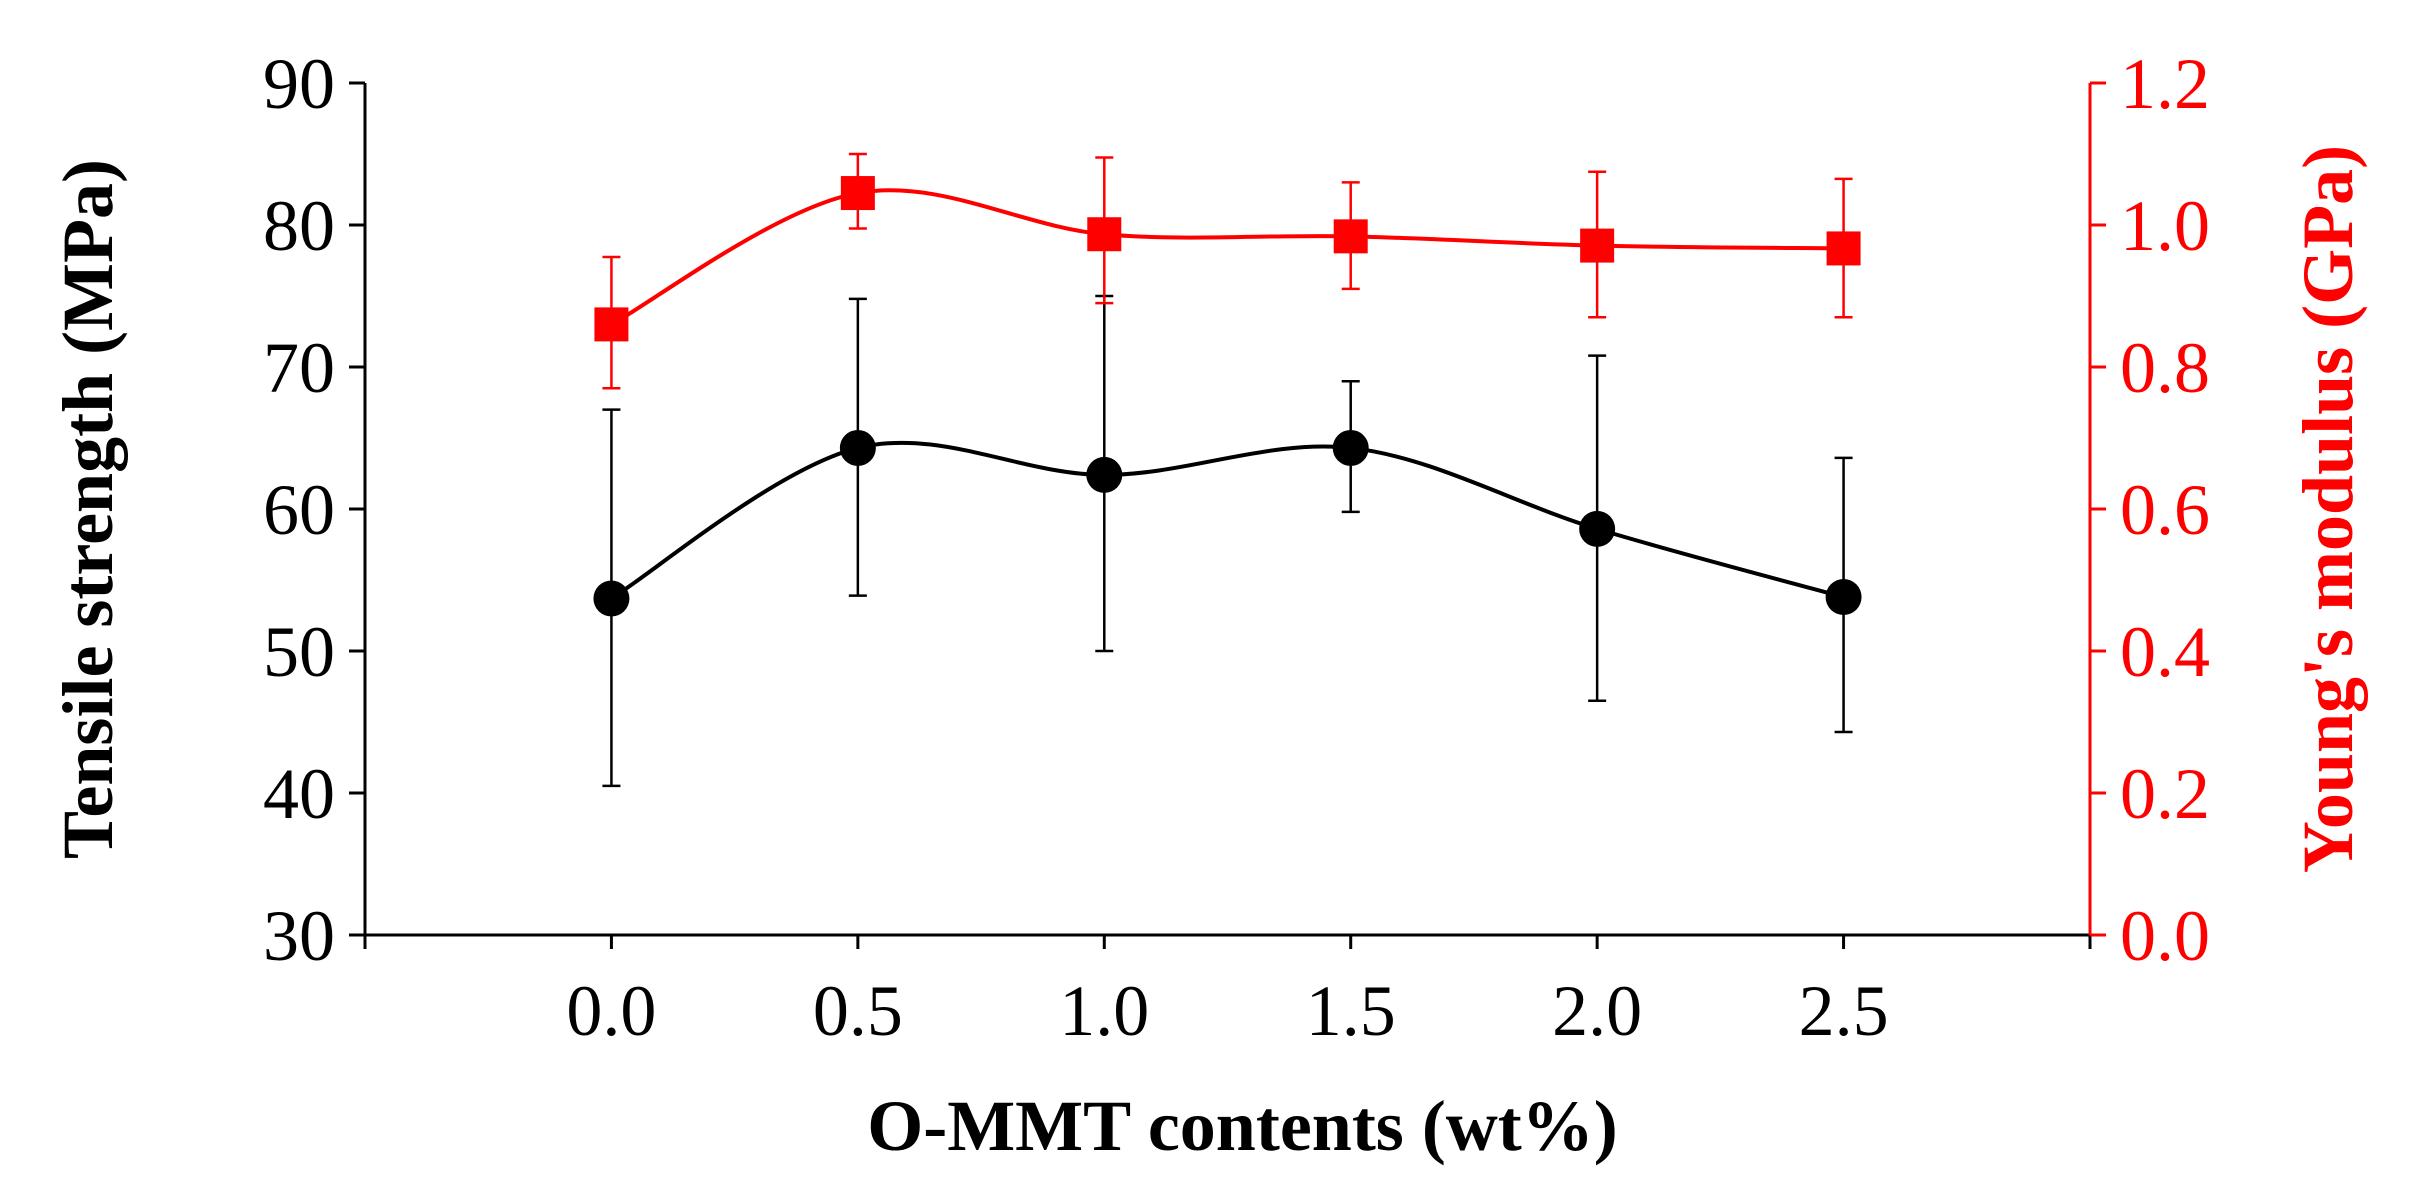  Describe the element at coordinates (299, 652) in the screenshot. I see `y-tick-label-left: 50` at that location.